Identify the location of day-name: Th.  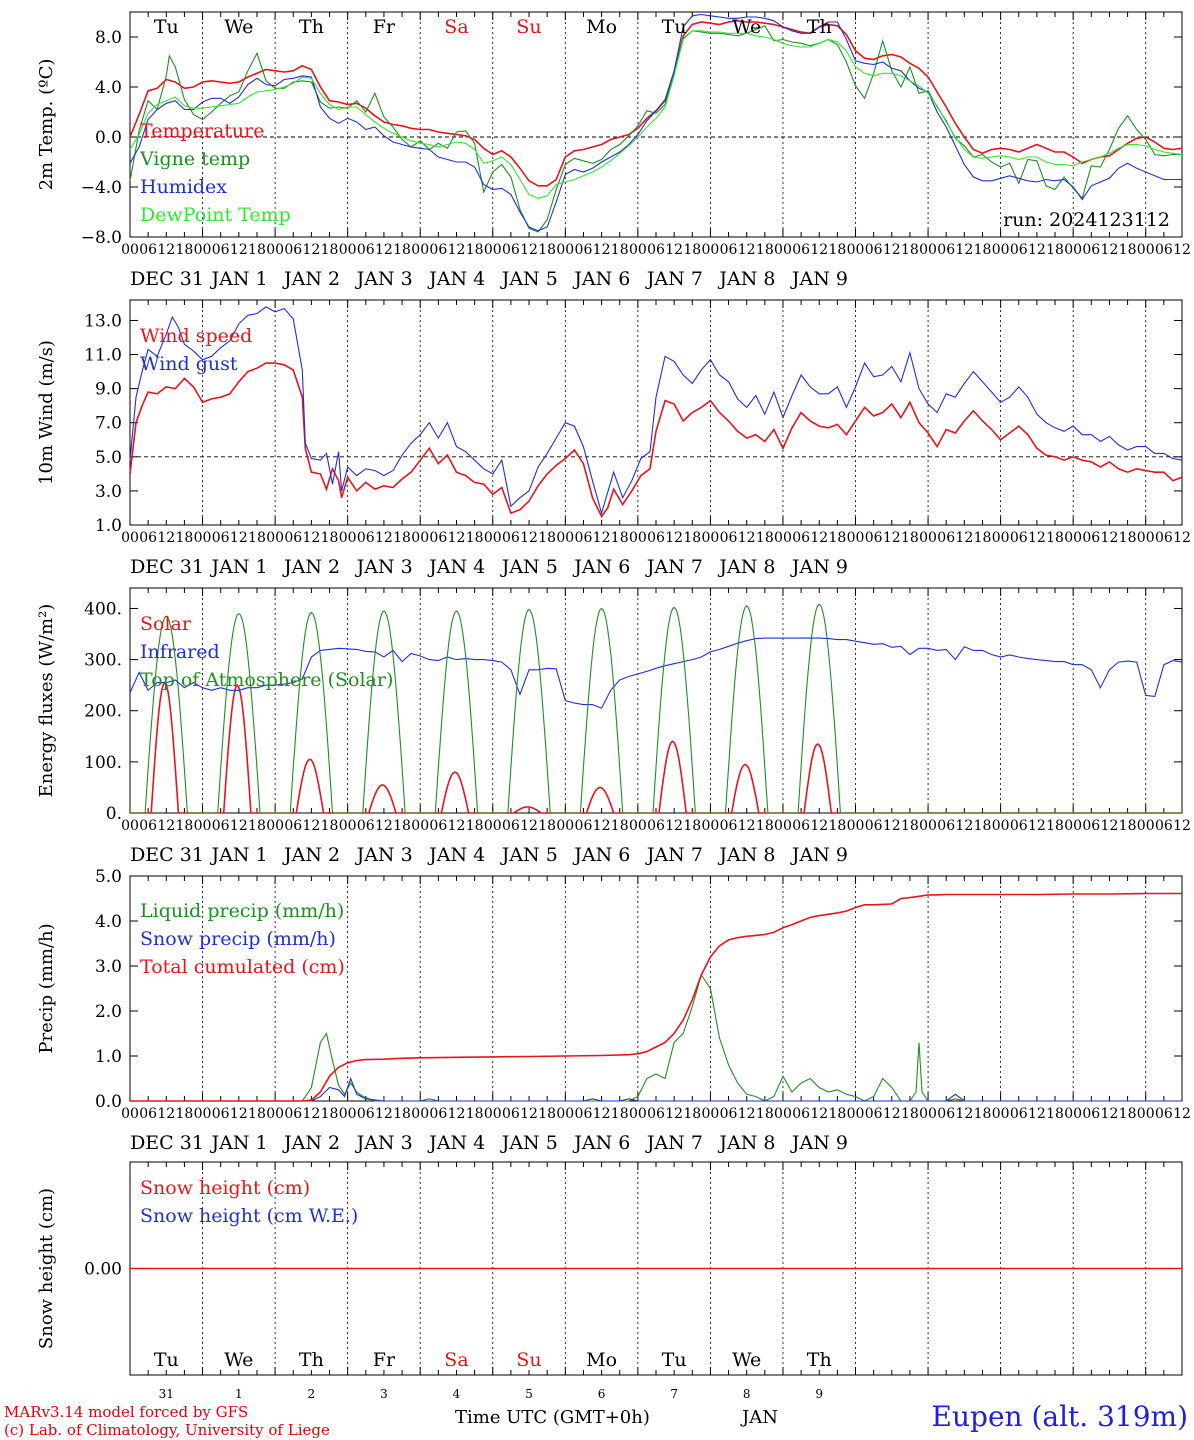
(819, 27).